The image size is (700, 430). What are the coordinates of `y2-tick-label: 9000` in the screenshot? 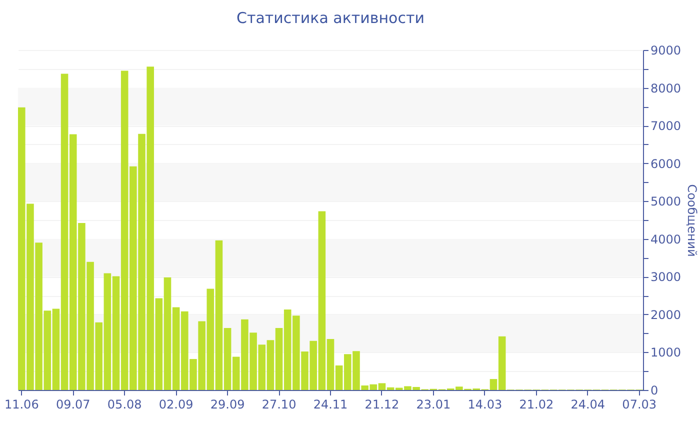 It's located at (666, 51).